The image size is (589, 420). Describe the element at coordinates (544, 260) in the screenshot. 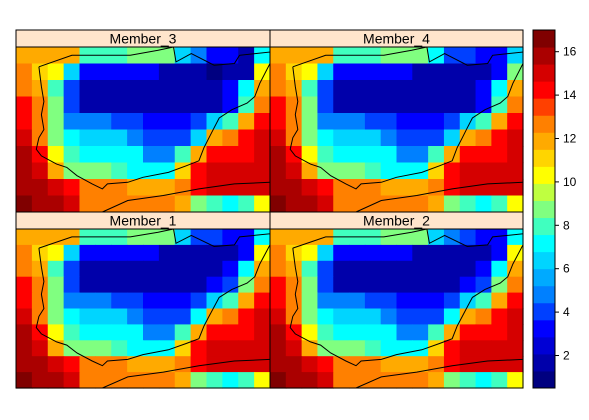

I see `colorbar-swatch` at that location.